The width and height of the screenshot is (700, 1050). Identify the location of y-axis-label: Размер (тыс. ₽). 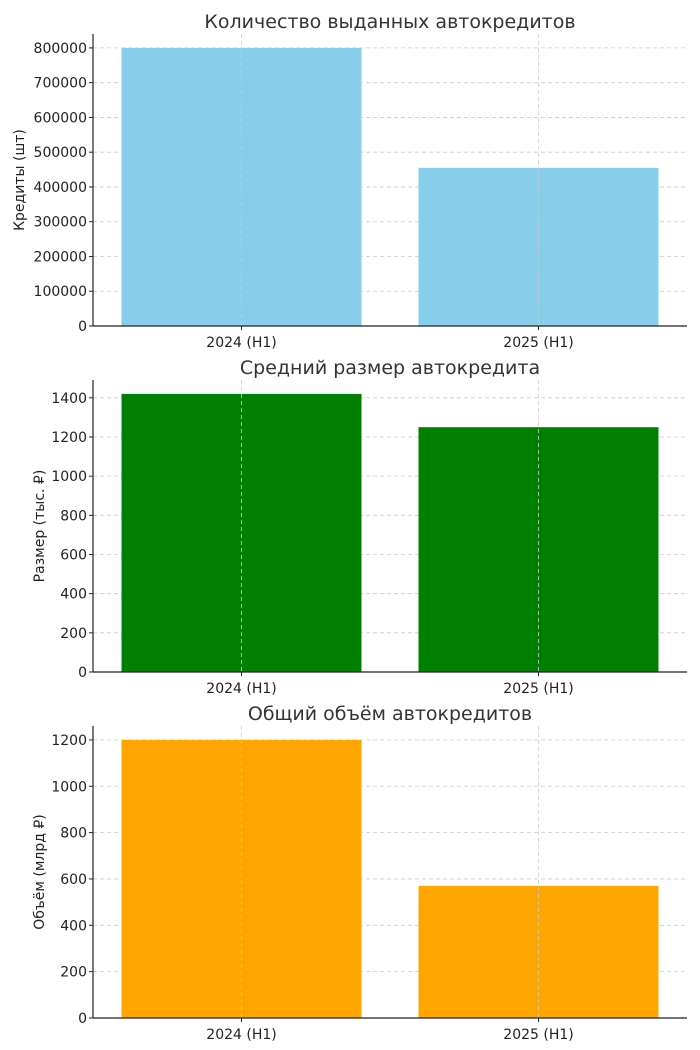
(40, 526).